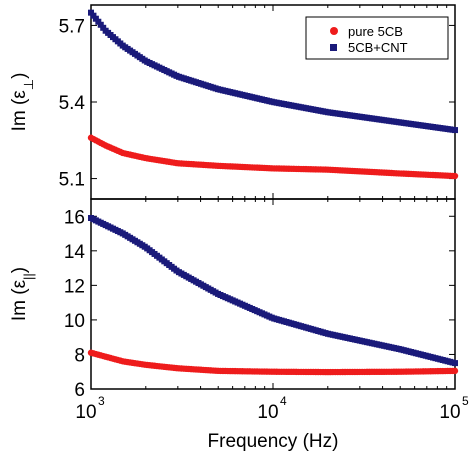 This screenshot has height=457, width=473. Describe the element at coordinates (72, 26) in the screenshot. I see `y-tick-label: 5.7` at that location.